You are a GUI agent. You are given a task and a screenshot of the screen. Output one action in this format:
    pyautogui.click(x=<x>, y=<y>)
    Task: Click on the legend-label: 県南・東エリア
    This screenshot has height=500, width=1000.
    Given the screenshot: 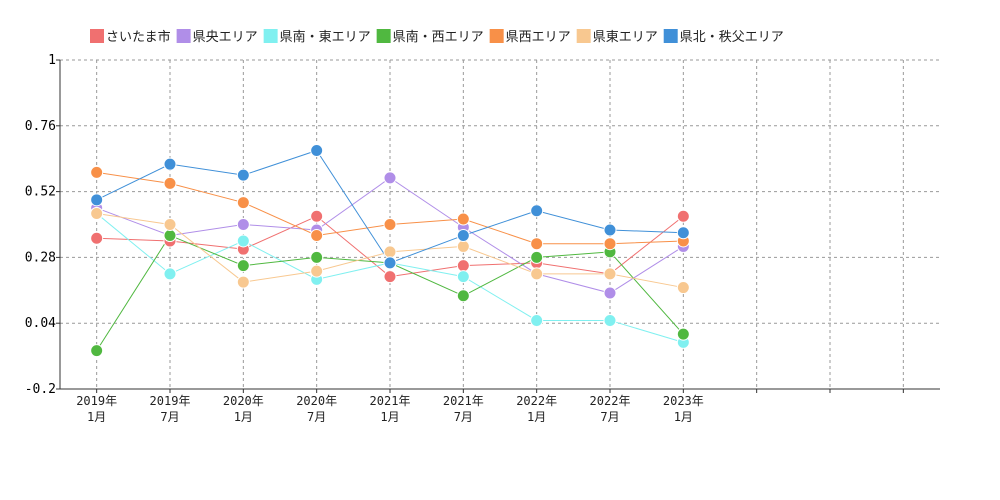 What is the action you would take?
    pyautogui.click(x=325, y=37)
    